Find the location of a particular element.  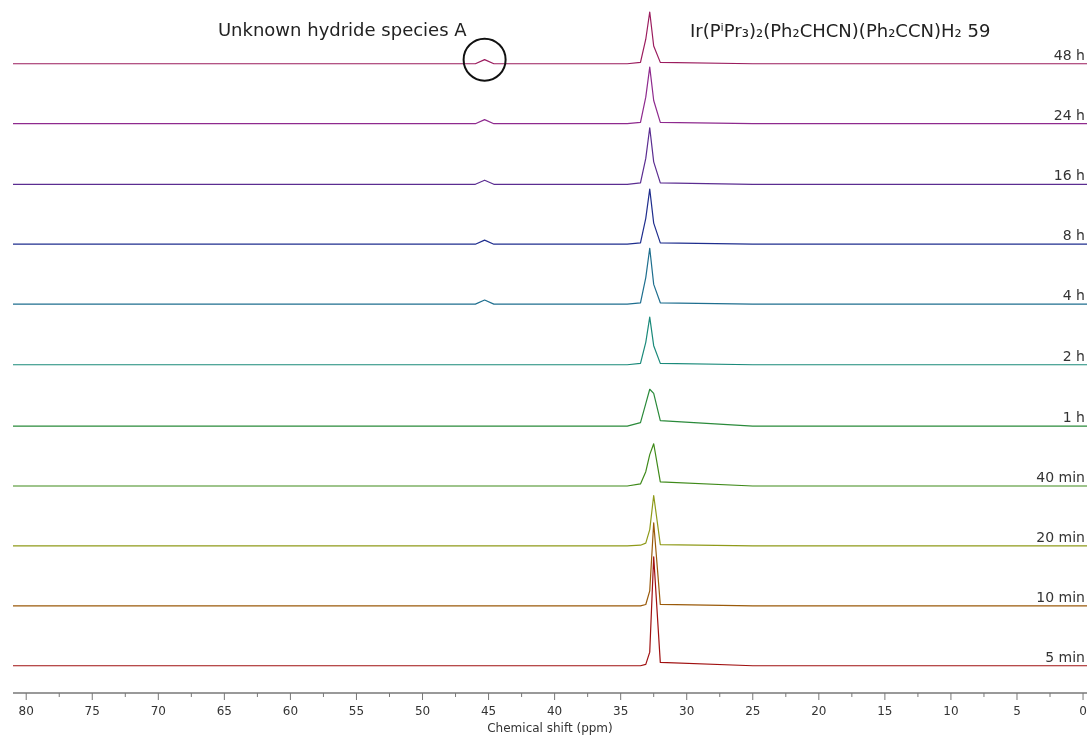

x-tick-label: 25 is located at coordinates (753, 711).